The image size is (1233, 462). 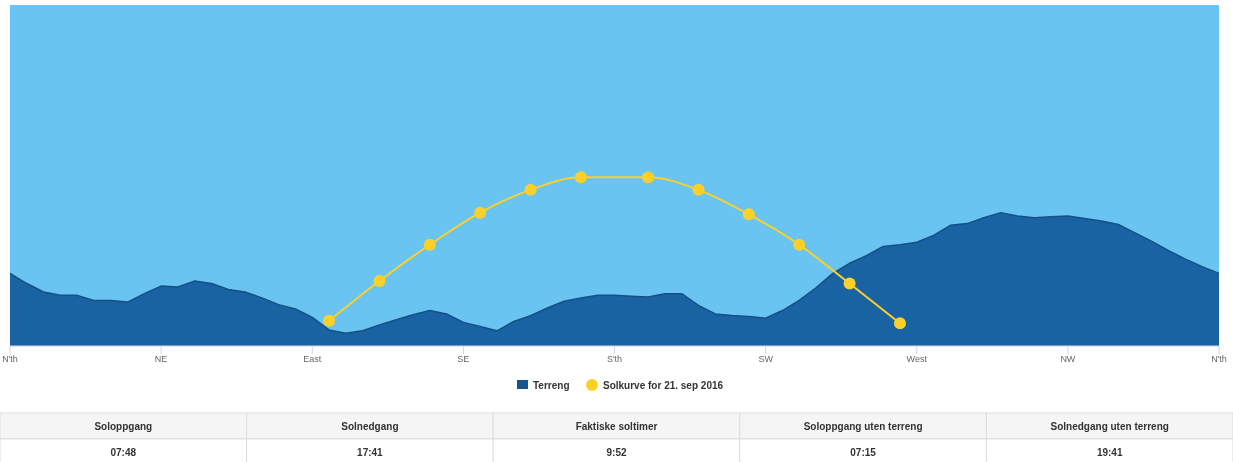 What do you see at coordinates (123, 452) in the screenshot?
I see `text: 07:48` at bounding box center [123, 452].